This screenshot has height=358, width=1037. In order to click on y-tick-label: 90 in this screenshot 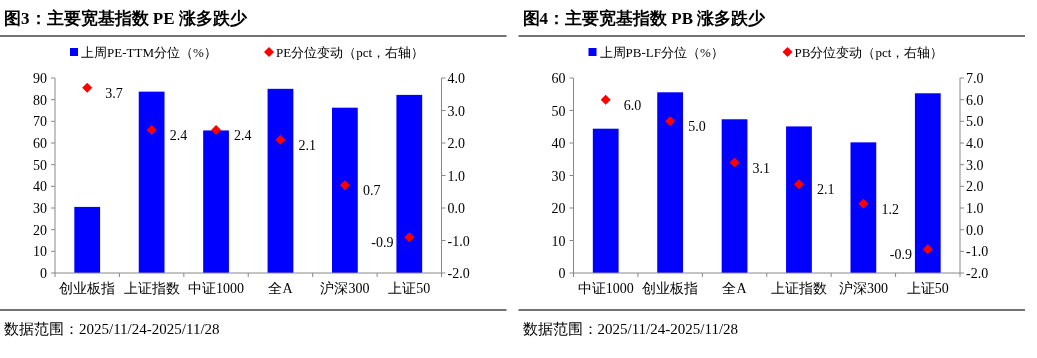, I will do `click(40, 78)`.